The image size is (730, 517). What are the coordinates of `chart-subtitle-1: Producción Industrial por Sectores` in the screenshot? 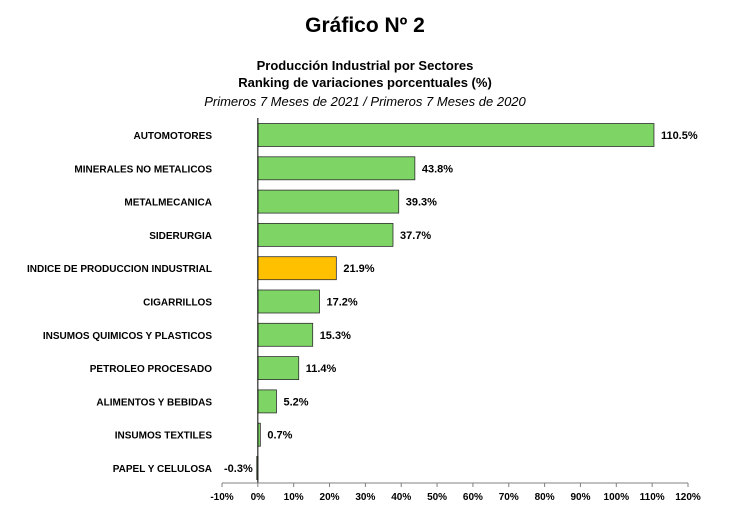 It's located at (365, 65).